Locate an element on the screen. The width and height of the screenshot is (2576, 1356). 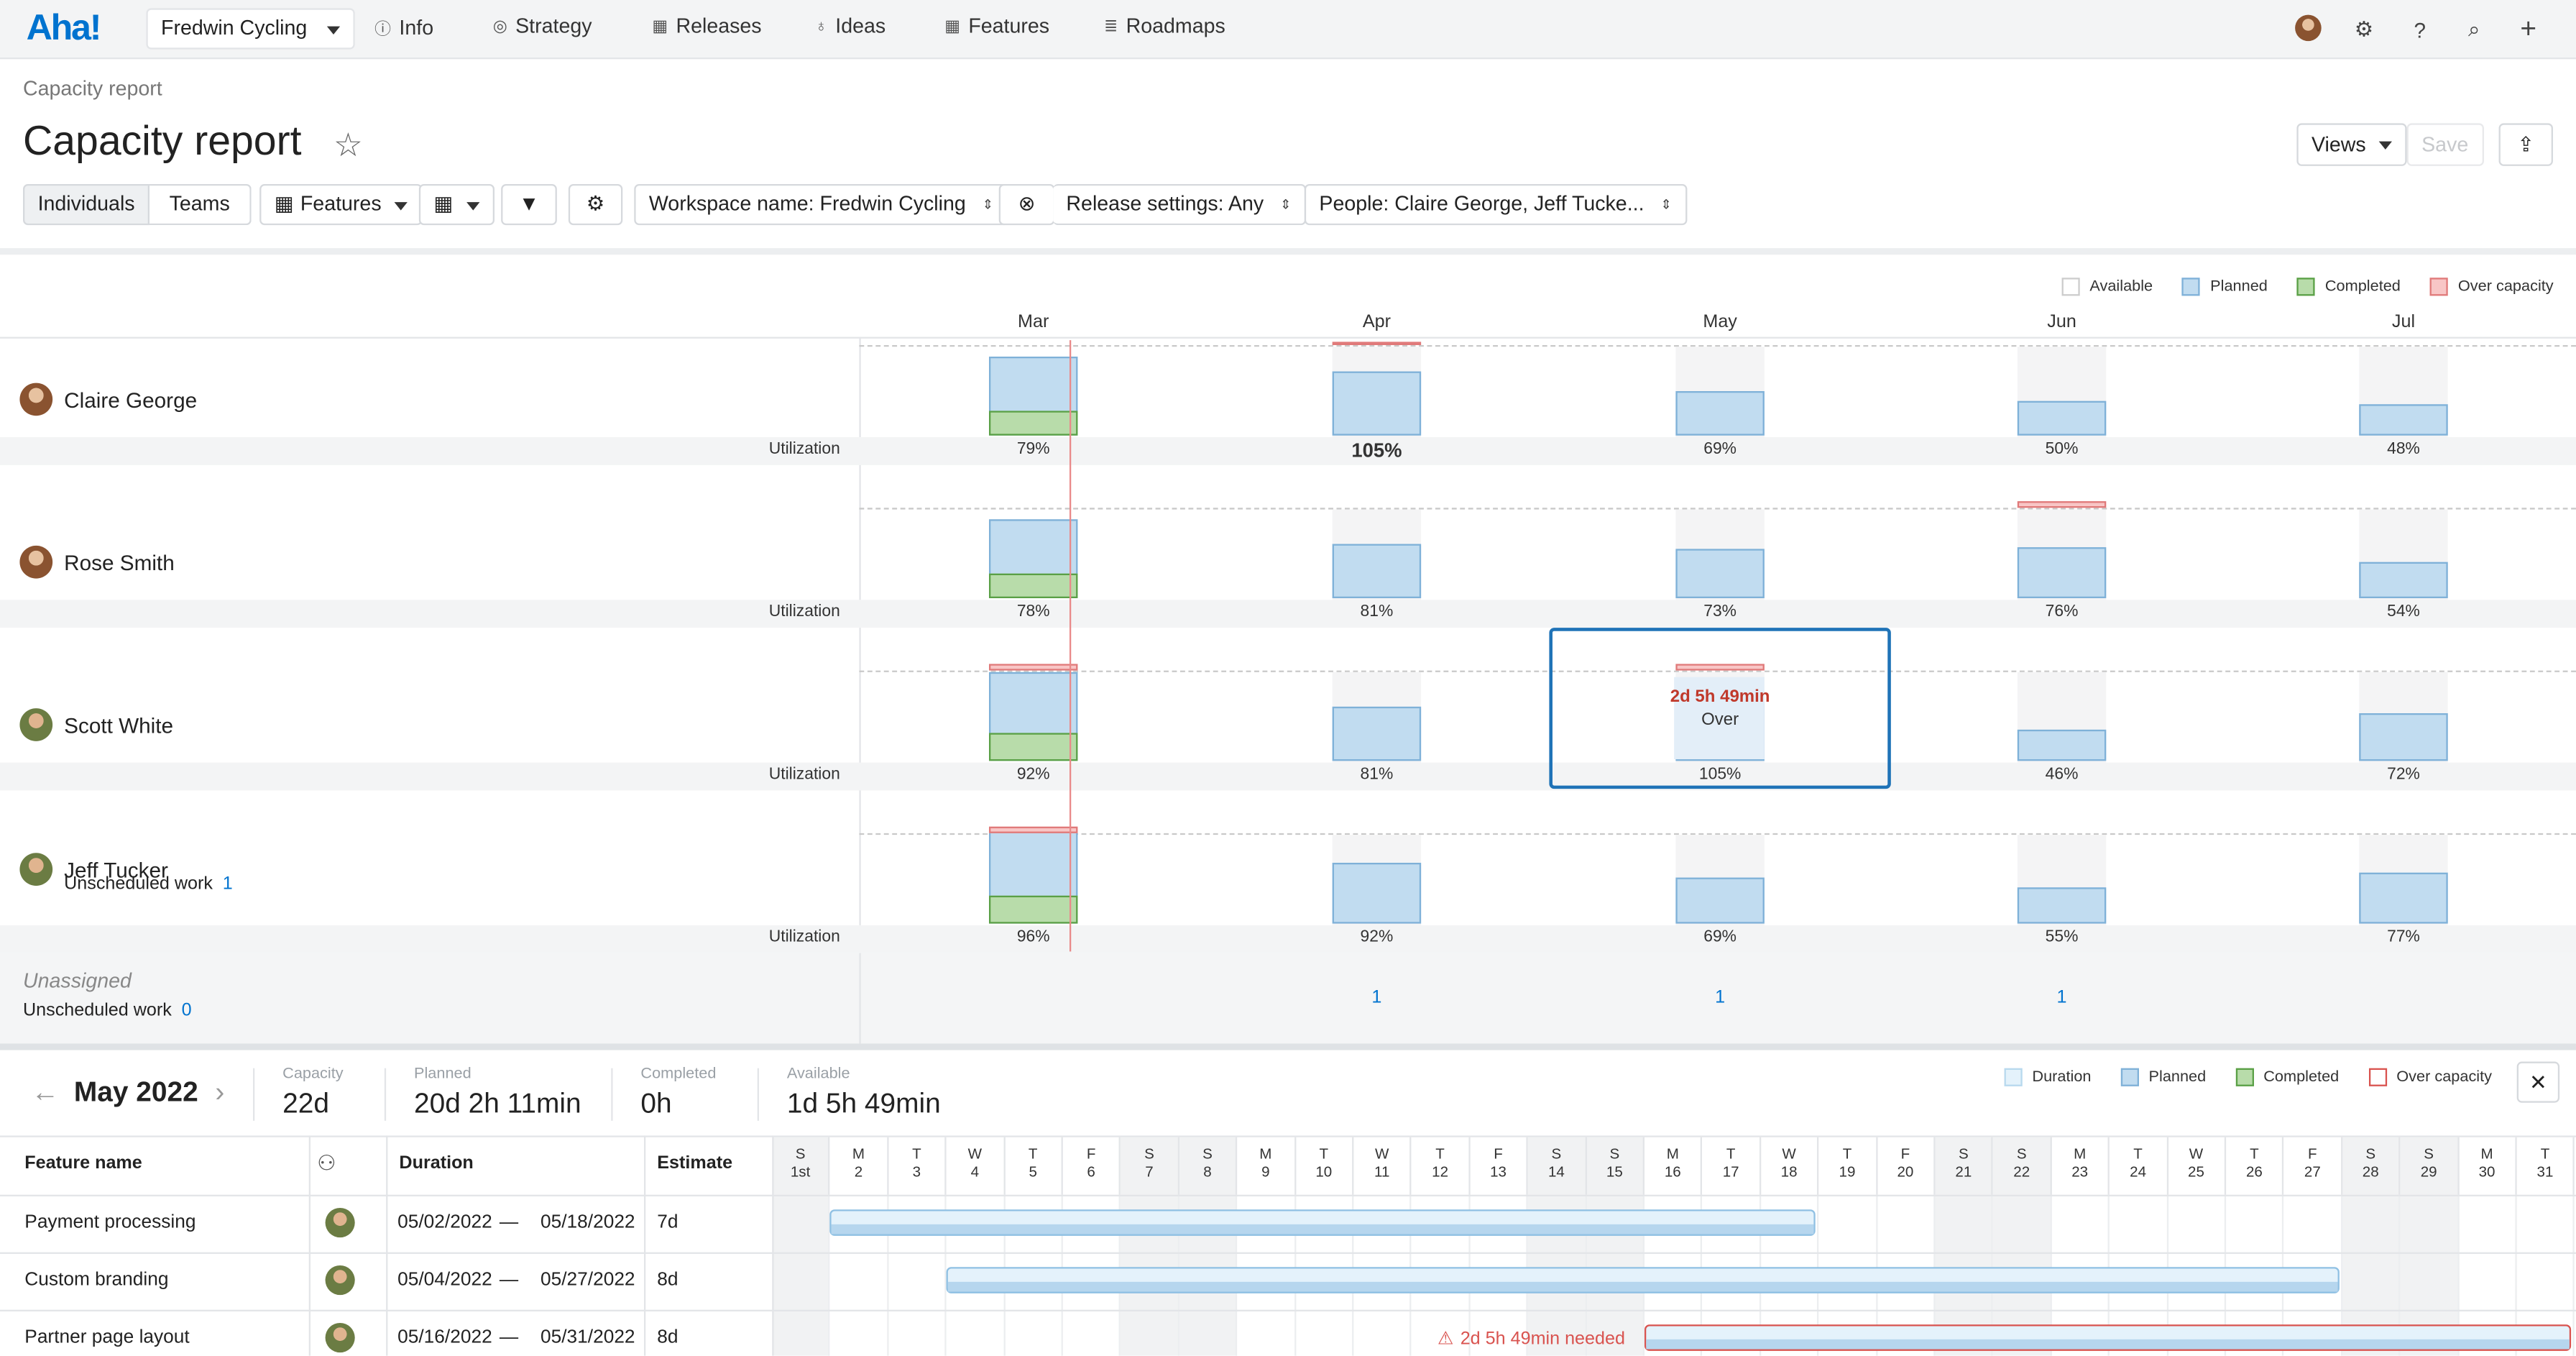
panel-divider is located at coordinates (1288, 1046).